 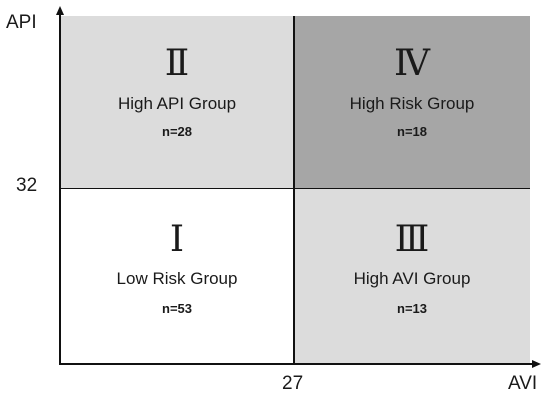 What do you see at coordinates (523, 383) in the screenshot?
I see `x-axis-label: AVI` at bounding box center [523, 383].